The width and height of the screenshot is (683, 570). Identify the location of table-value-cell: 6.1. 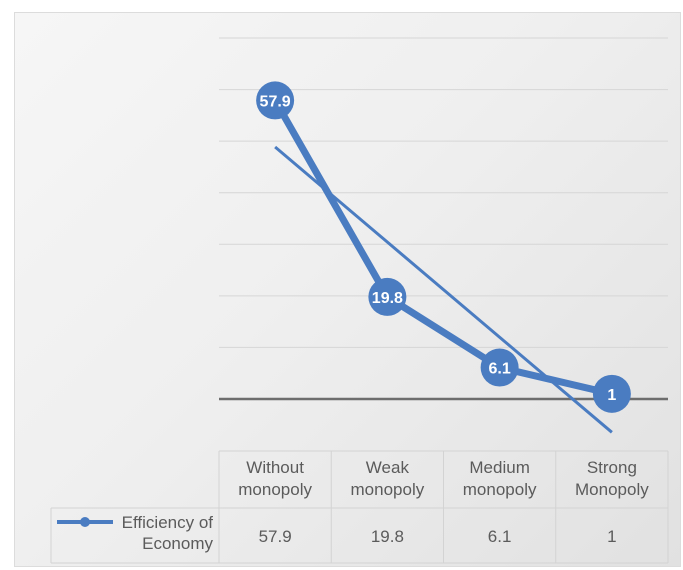
(500, 536).